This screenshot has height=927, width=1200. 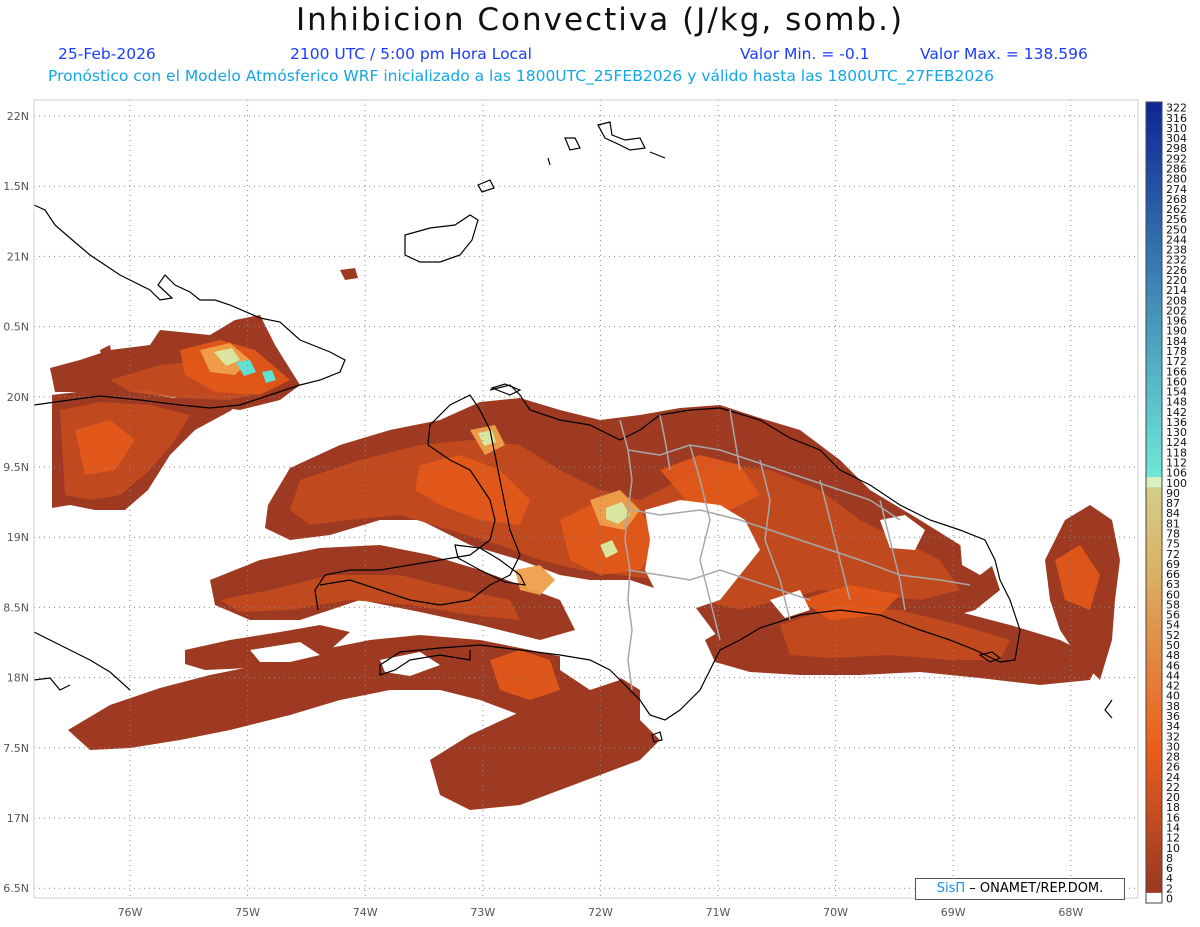 I want to click on beata-island, so click(x=657, y=737).